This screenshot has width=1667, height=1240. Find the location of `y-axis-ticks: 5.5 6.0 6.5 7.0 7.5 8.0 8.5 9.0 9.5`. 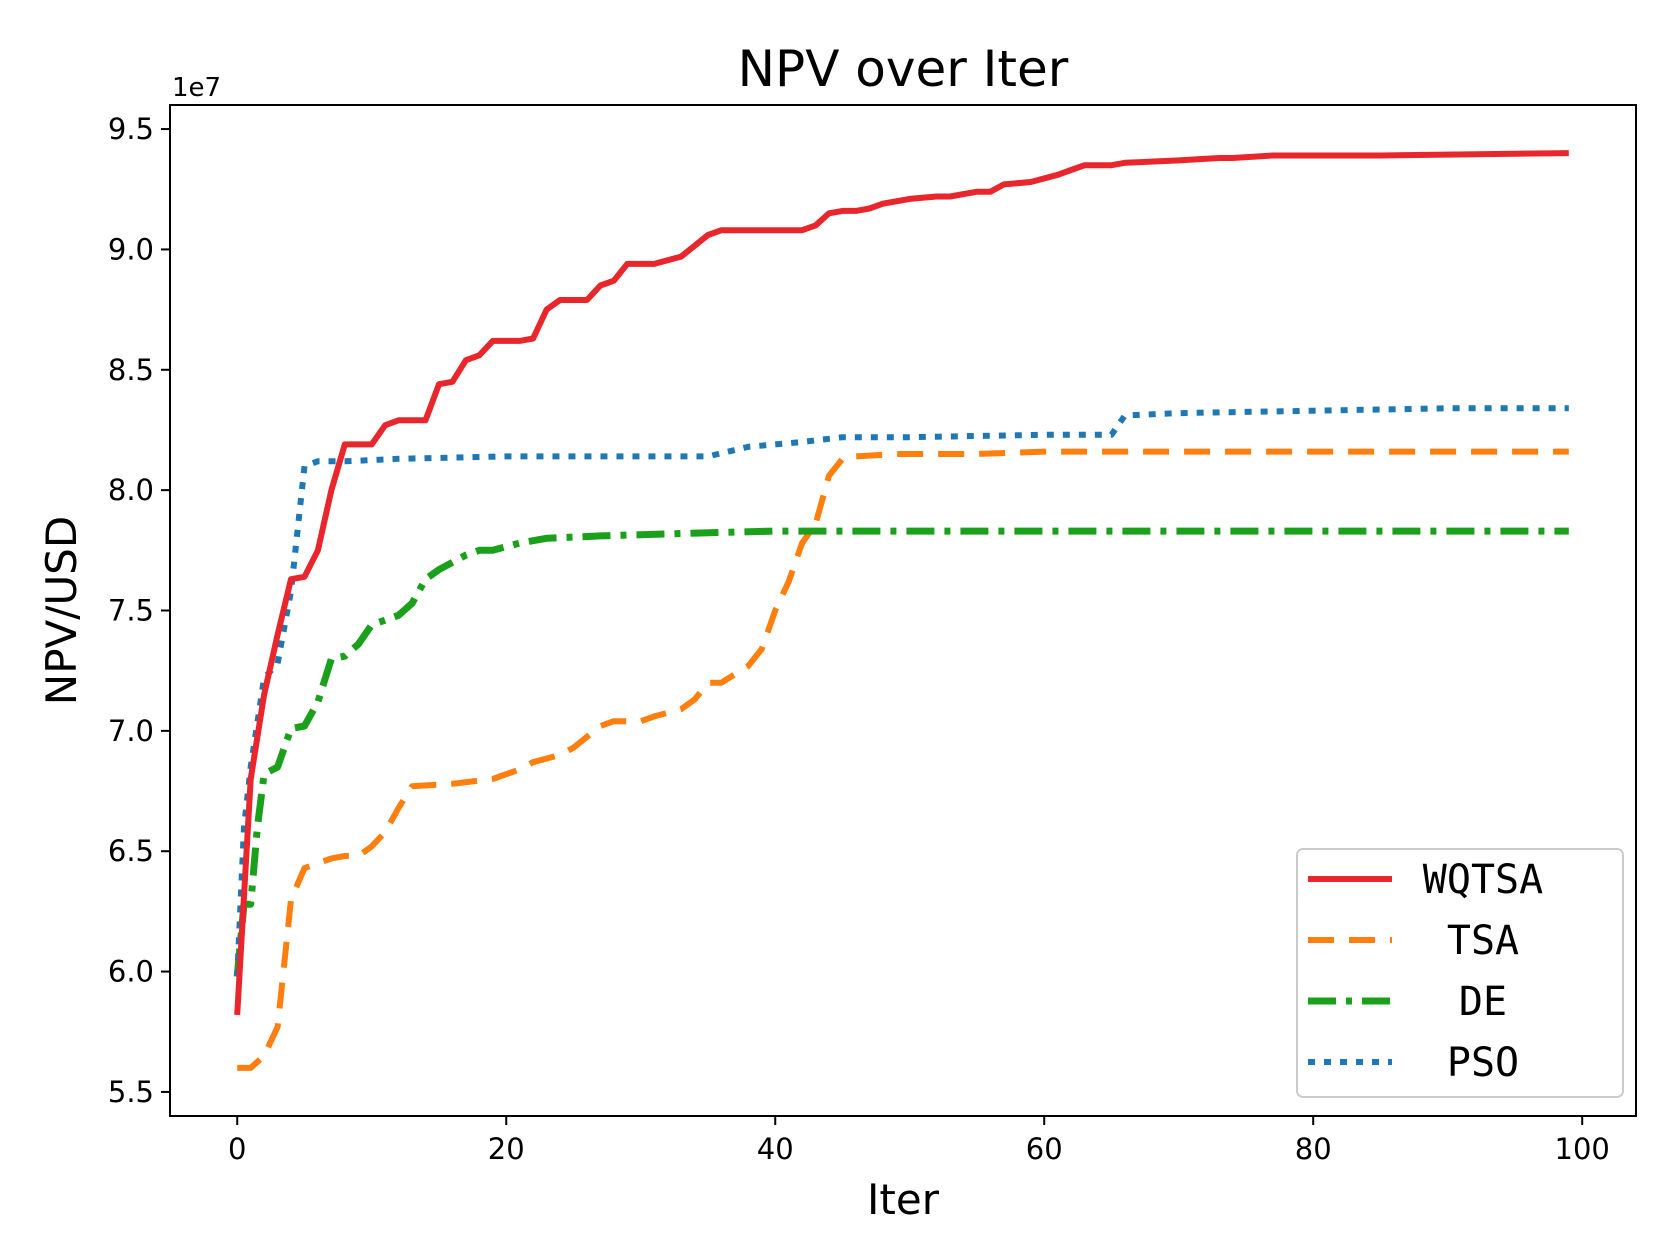

y-axis-ticks: 5.5 6.0 6.5 7.0 7.5 8.0 8.5 9.0 9.5 is located at coordinates (139, 610).